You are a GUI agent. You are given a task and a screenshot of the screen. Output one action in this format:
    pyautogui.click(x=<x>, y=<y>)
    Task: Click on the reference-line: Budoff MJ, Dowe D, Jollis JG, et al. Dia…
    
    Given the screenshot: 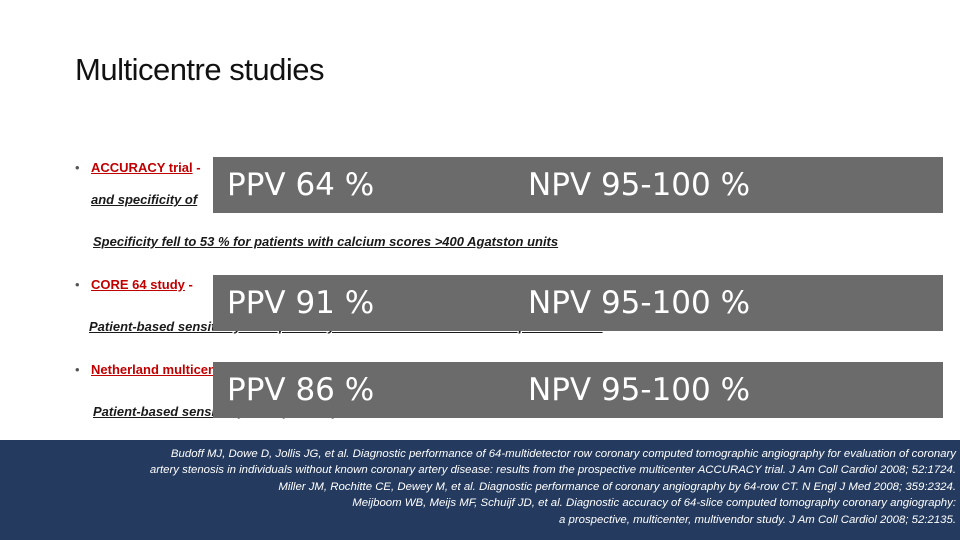 What is the action you would take?
    pyautogui.click(x=563, y=454)
    